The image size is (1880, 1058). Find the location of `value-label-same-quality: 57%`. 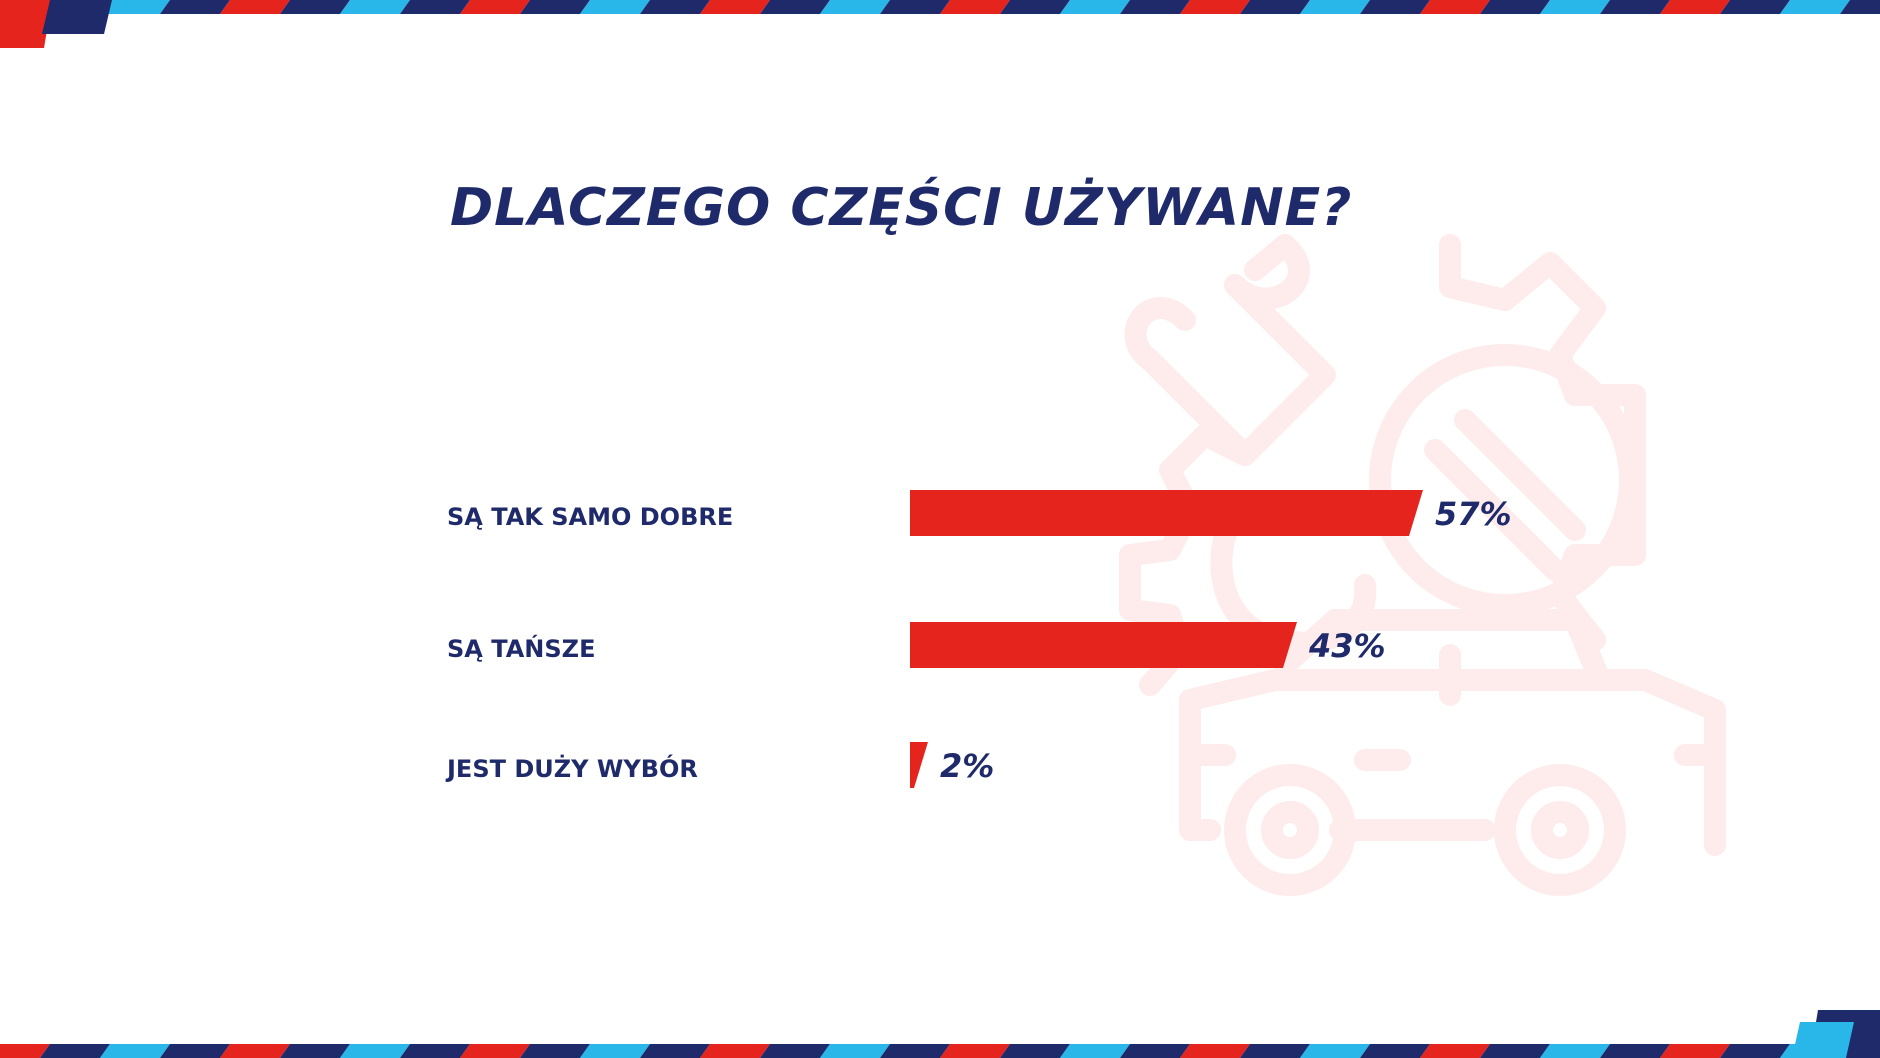

value-label-same-quality: 57% is located at coordinates (1473, 514).